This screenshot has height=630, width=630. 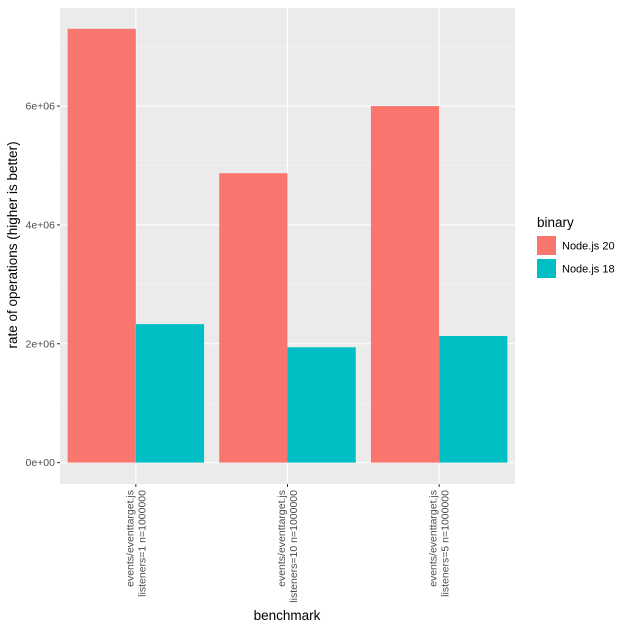 What do you see at coordinates (41, 463) in the screenshot?
I see `y-tick-label: 0e+00` at bounding box center [41, 463].